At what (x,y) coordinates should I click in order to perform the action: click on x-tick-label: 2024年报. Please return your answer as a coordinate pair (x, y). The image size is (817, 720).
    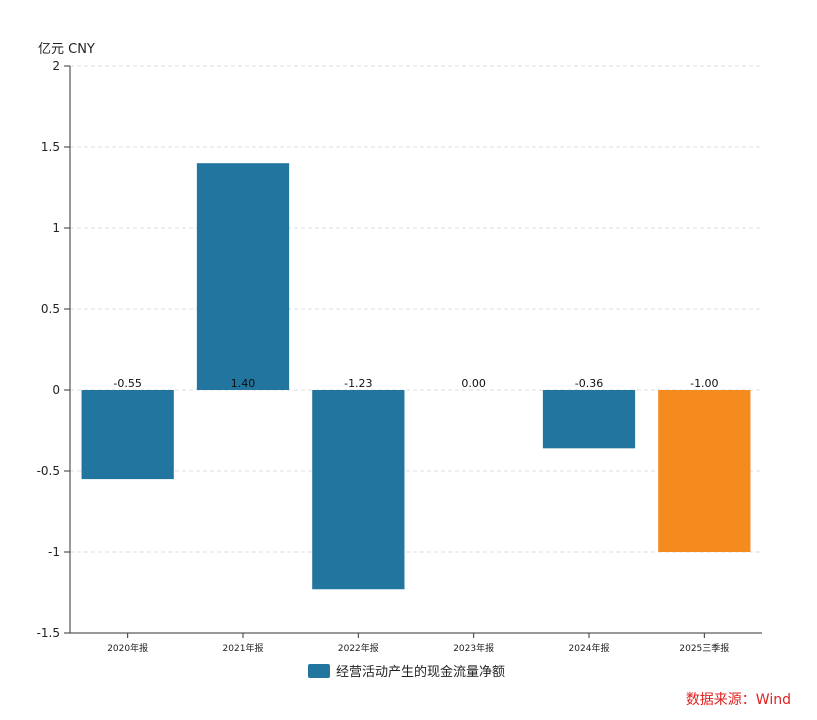
    Looking at the image, I should click on (589, 648).